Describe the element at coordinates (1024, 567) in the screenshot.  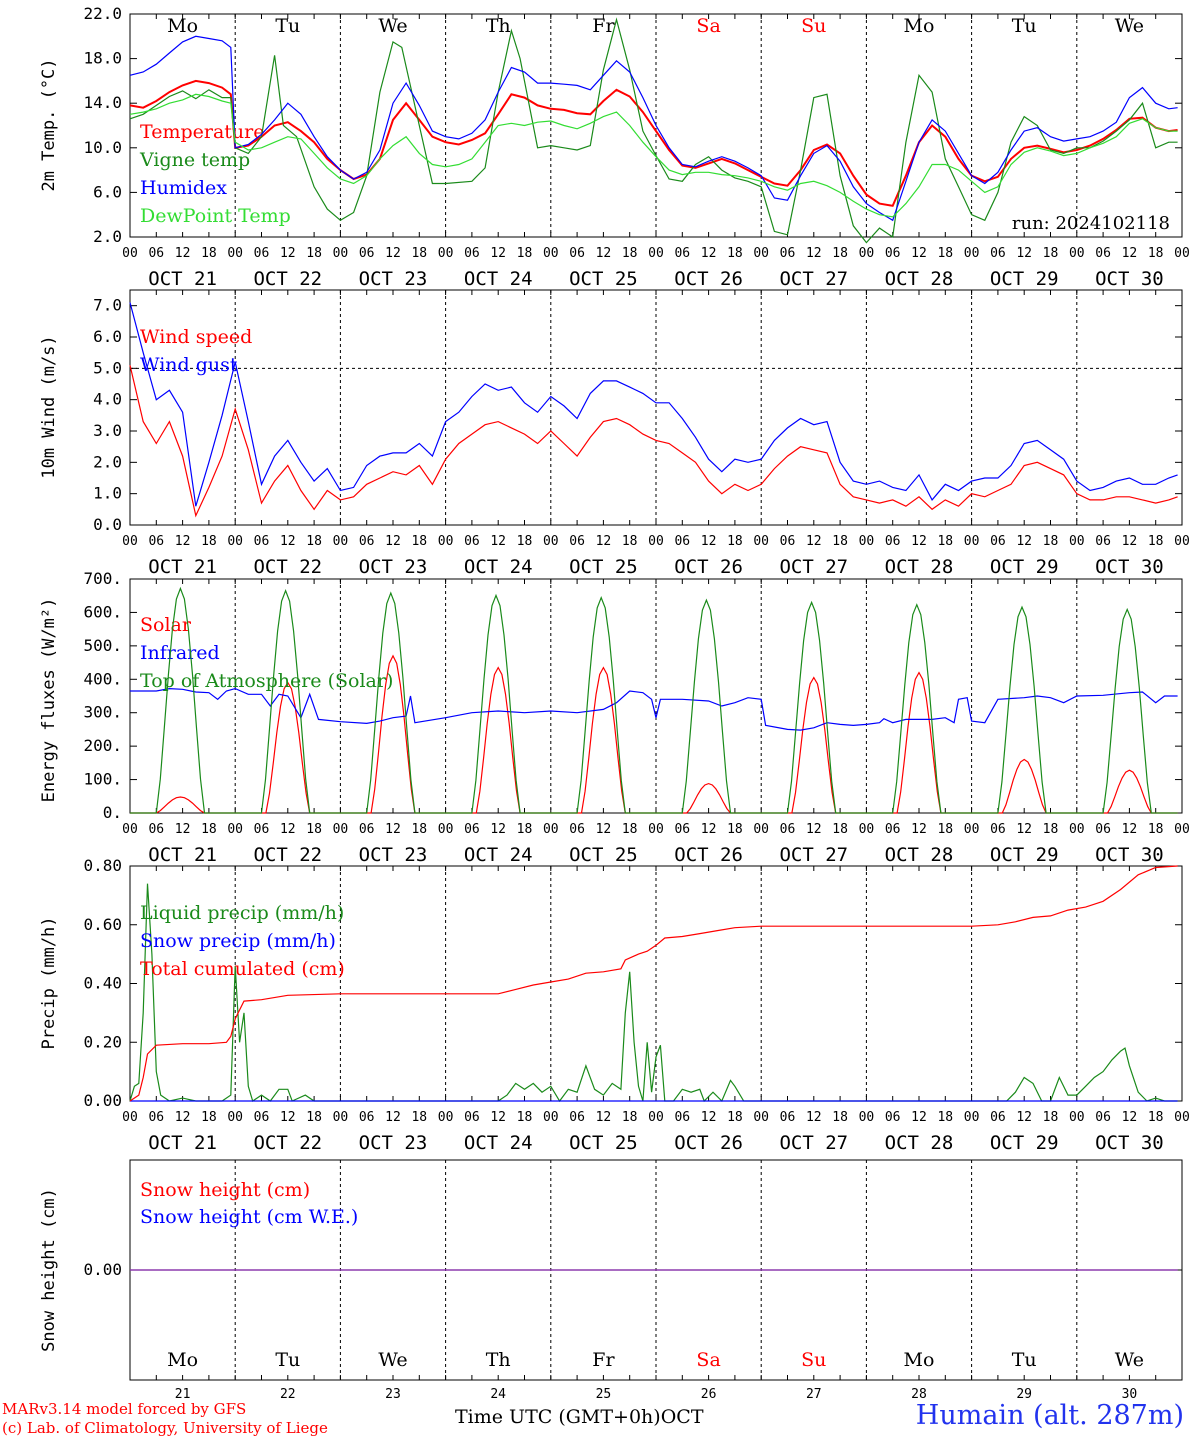
I see `date-label: OCT 29` at that location.